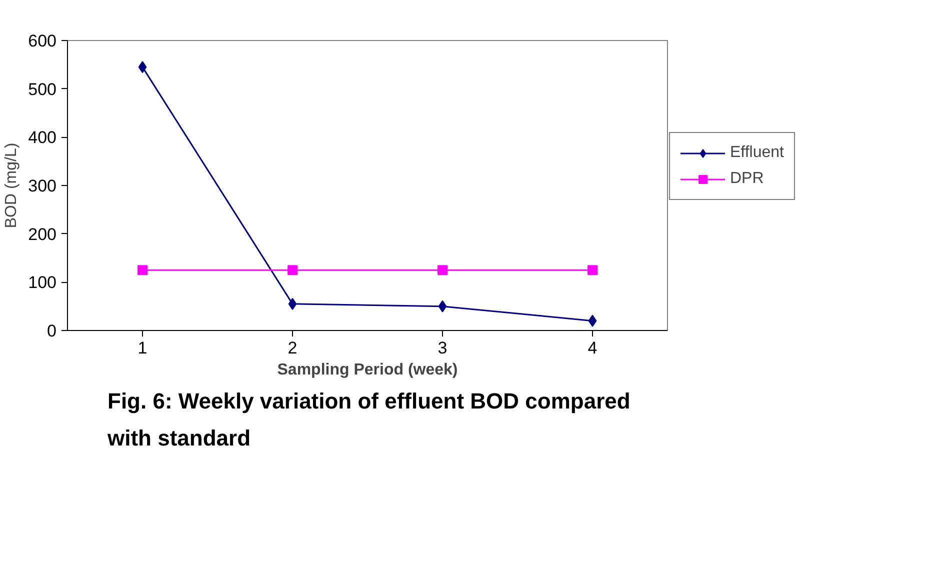  Describe the element at coordinates (293, 348) in the screenshot. I see `x-tick-label: 2` at that location.